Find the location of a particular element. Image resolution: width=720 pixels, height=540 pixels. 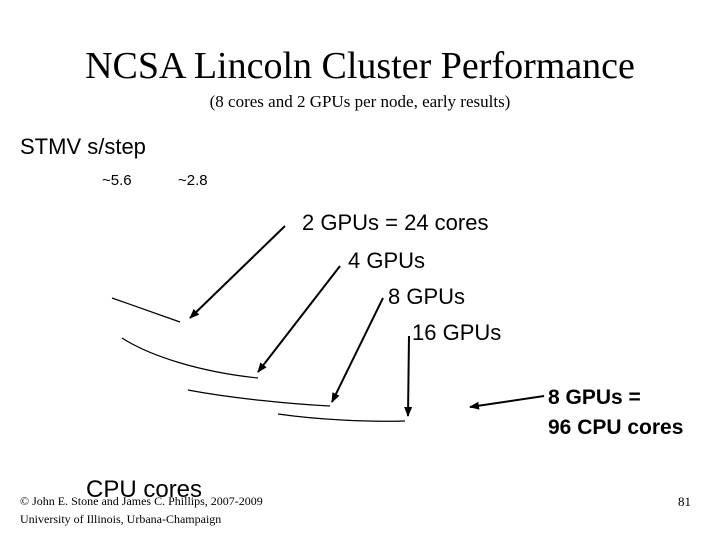

curve-cpu-only is located at coordinates (146, 310).